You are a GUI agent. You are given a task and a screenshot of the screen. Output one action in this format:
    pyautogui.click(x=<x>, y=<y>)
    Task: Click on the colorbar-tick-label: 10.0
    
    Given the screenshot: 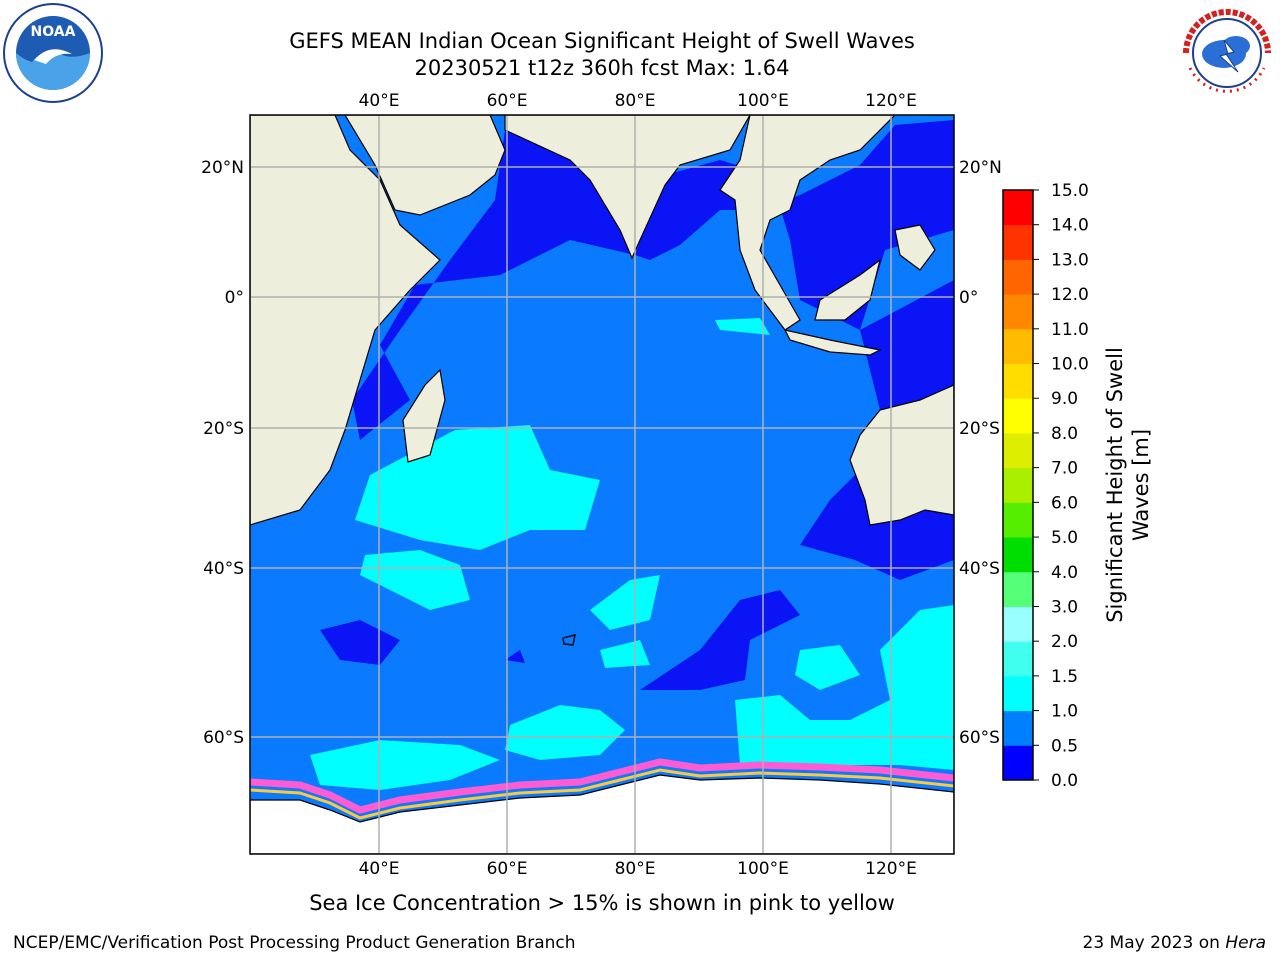 What is the action you would take?
    pyautogui.click(x=1070, y=365)
    